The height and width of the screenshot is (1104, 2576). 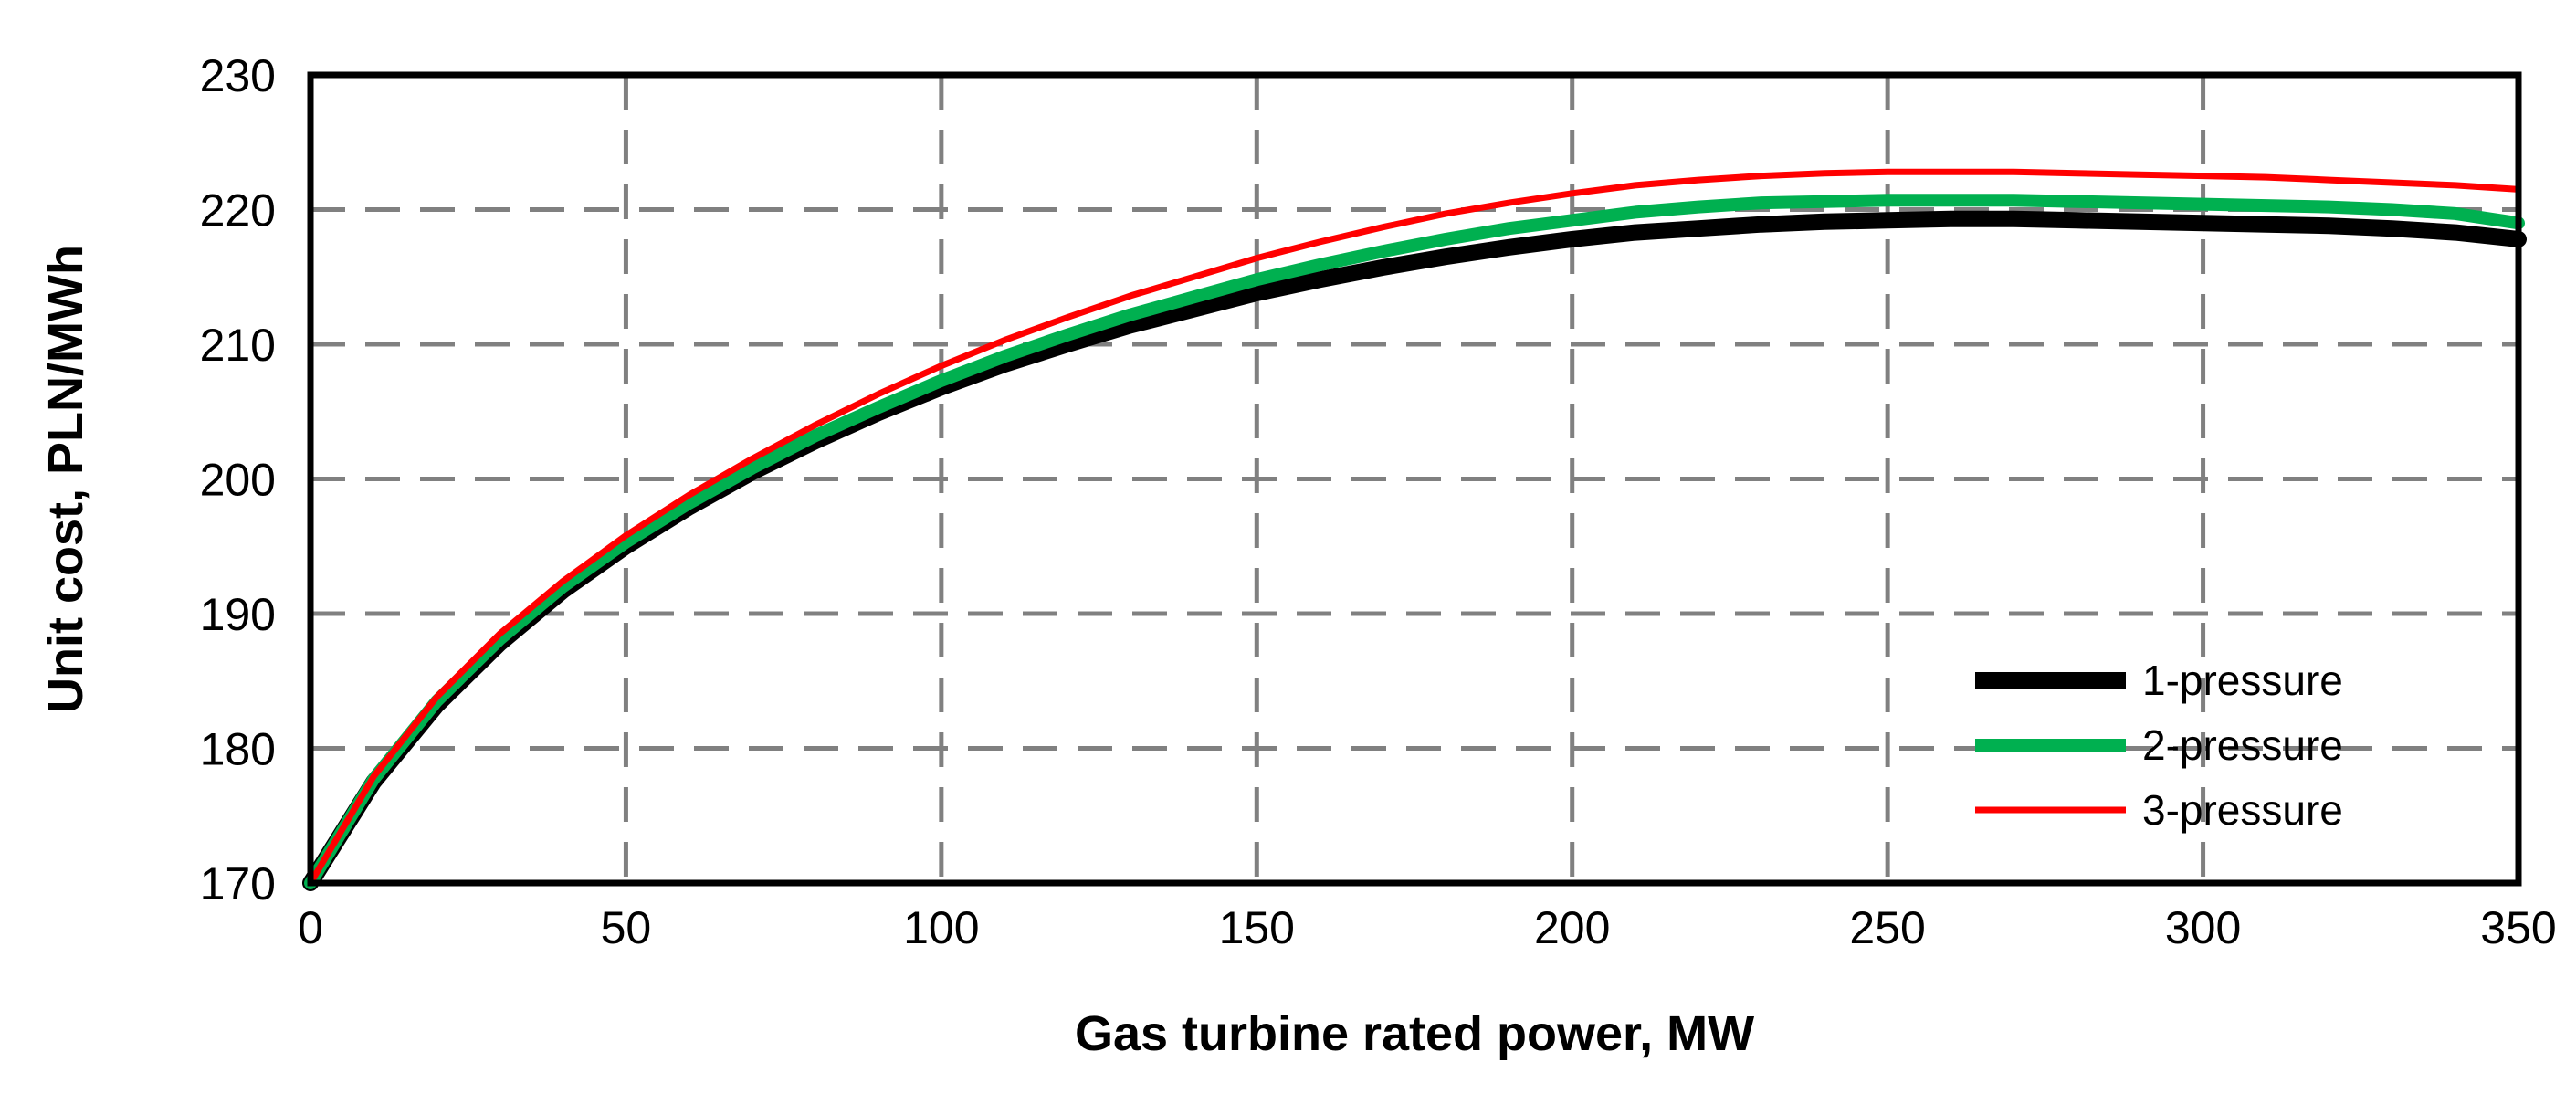 I want to click on x-tick-label: 0, so click(x=310, y=927).